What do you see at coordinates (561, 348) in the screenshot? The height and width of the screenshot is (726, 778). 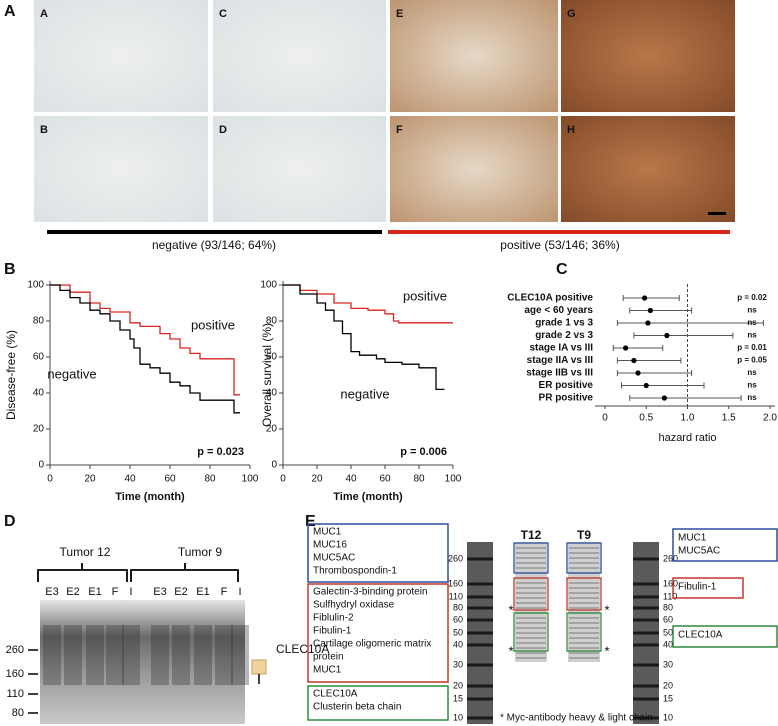 I see `row-label: stage IA vs III` at bounding box center [561, 348].